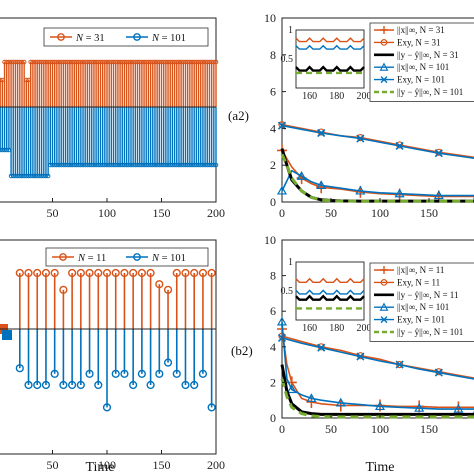  I want to click on a2-inset-series, so click(330, 47).